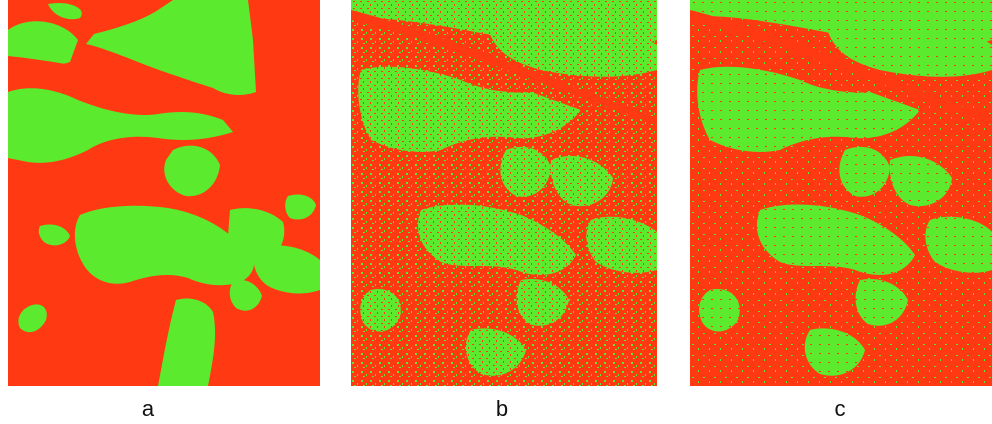 This screenshot has width=992, height=424. Describe the element at coordinates (148, 408) in the screenshot. I see `panel-label-a: a` at that location.